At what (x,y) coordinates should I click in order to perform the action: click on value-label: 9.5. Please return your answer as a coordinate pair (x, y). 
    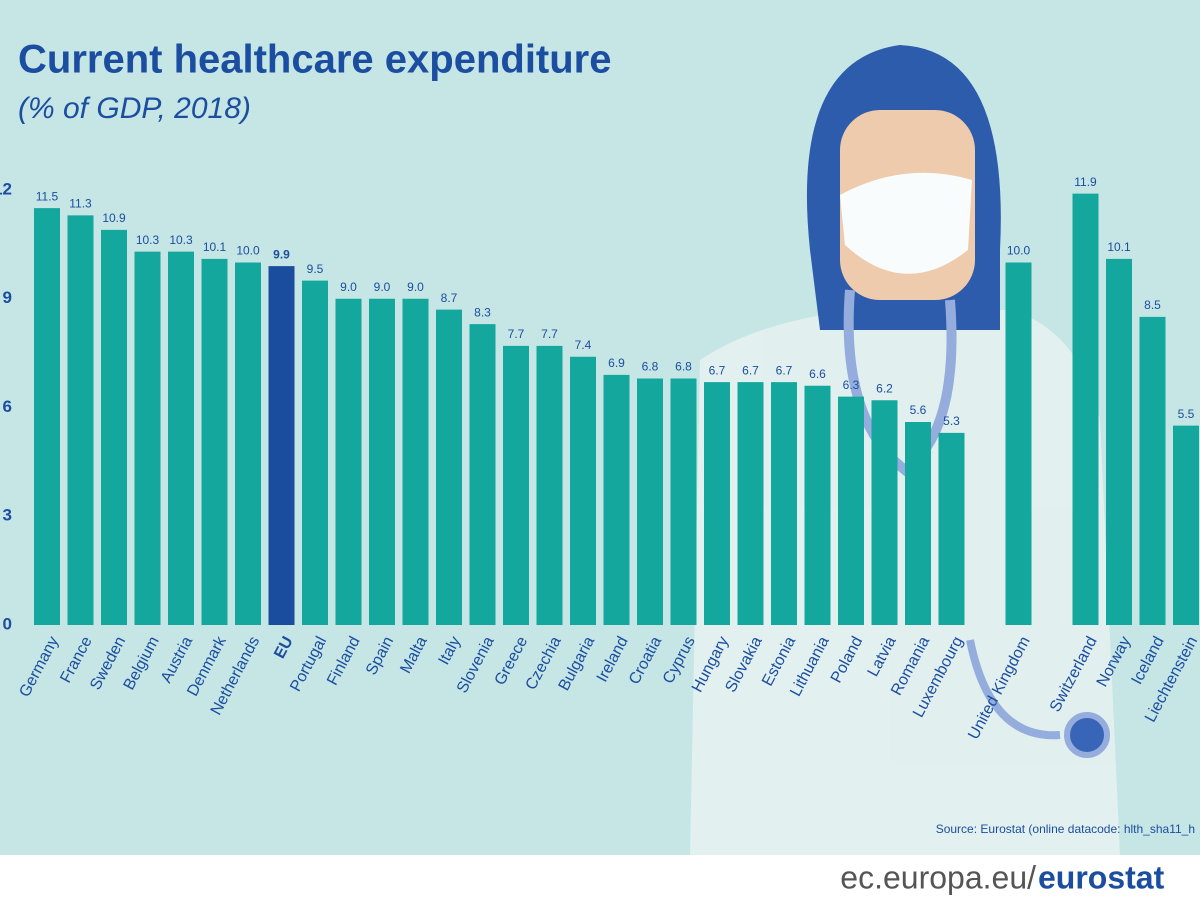
    Looking at the image, I should click on (315, 269).